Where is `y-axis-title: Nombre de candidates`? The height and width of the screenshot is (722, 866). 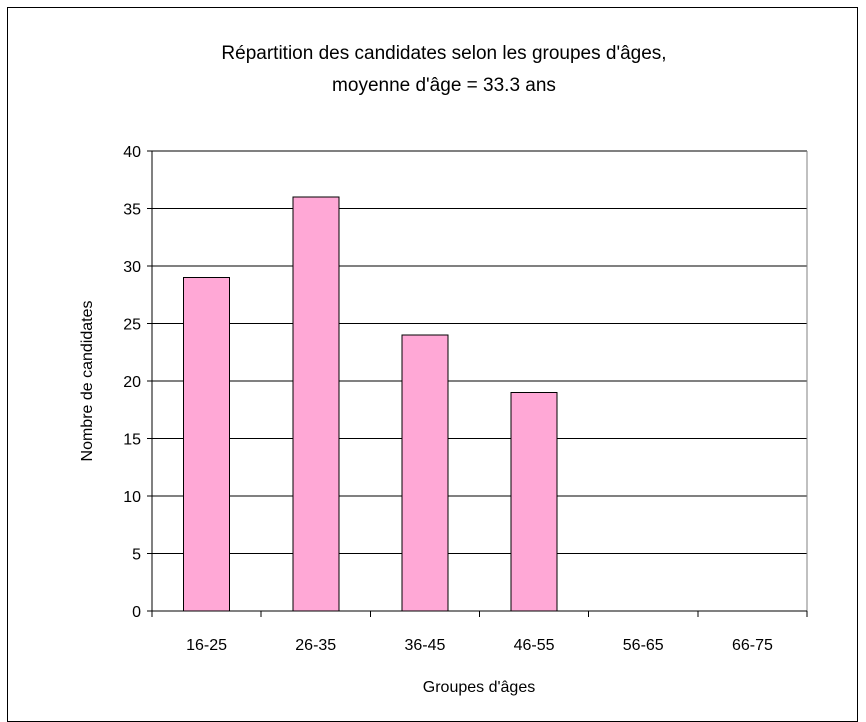
y-axis-title: Nombre de candidates is located at coordinates (87, 381).